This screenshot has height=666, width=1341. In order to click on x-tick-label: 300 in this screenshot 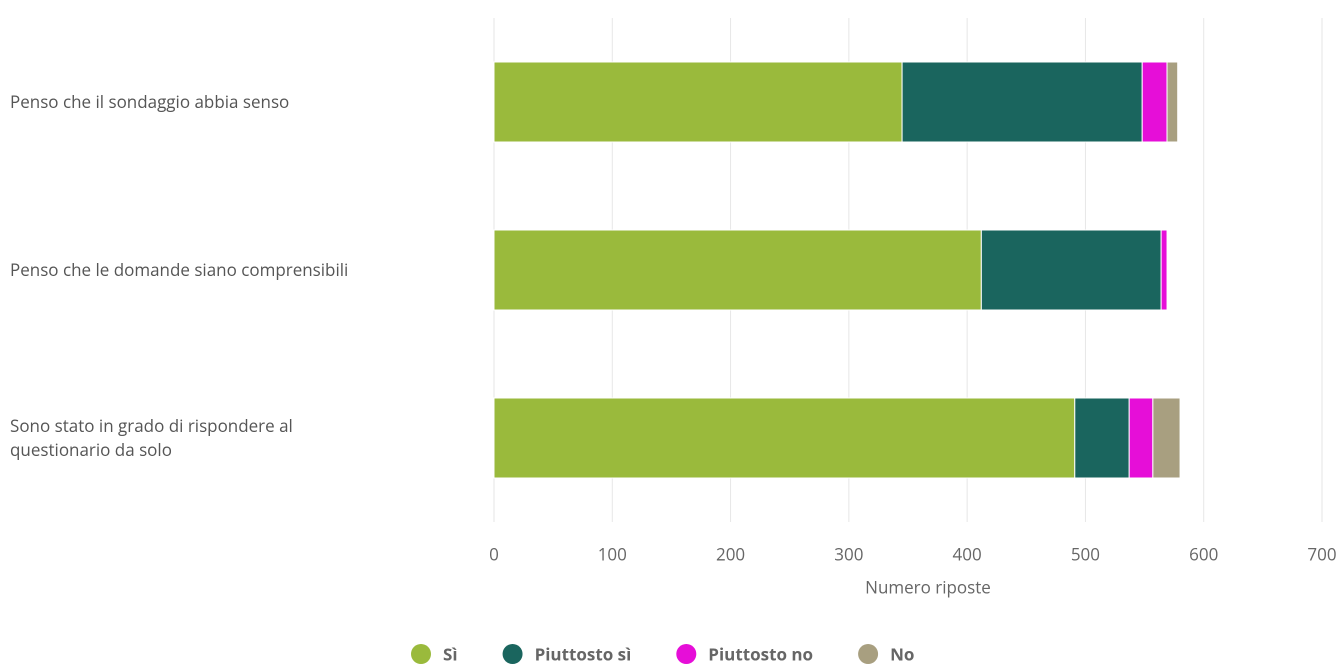, I will do `click(848, 554)`.